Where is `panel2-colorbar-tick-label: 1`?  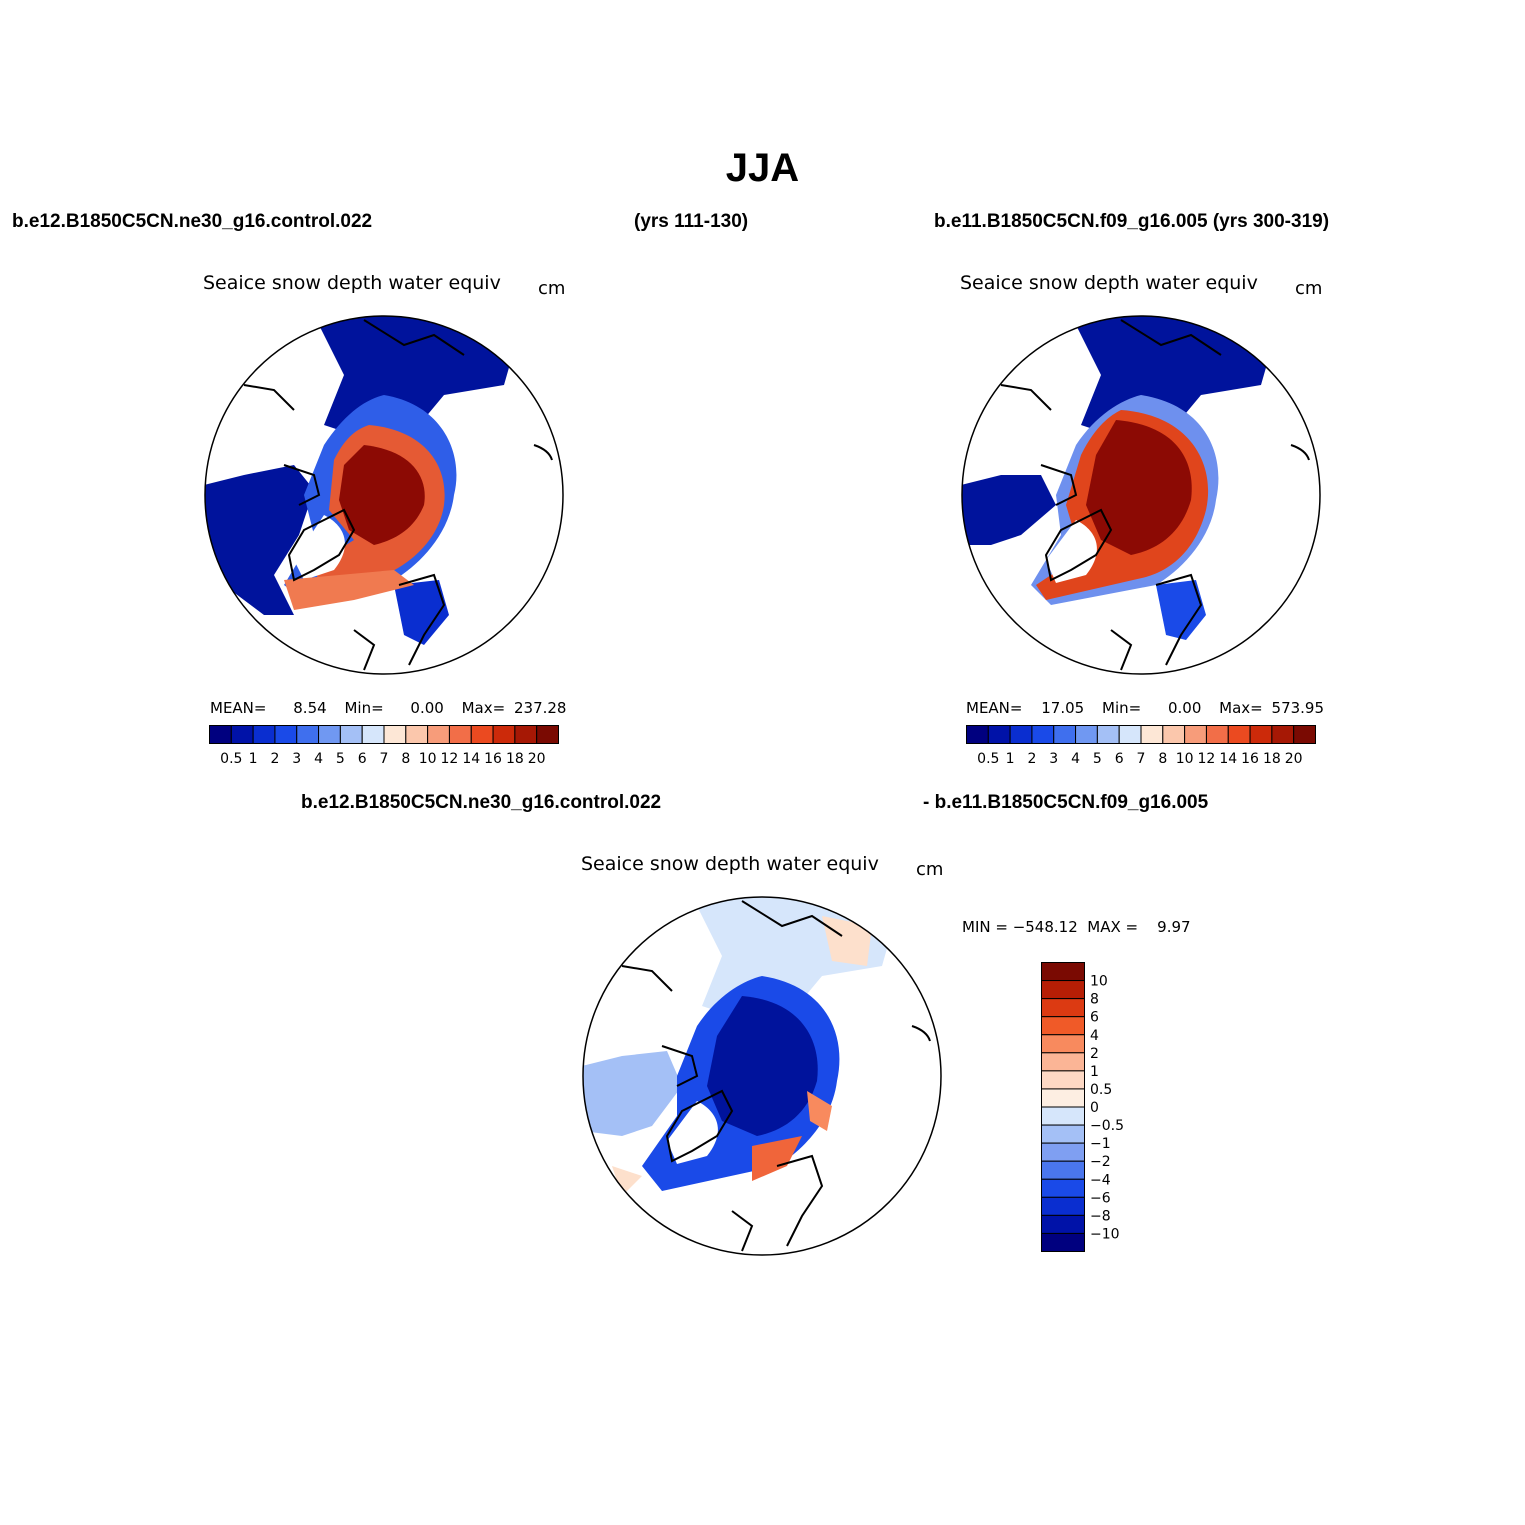 panel2-colorbar-tick-label: 1 is located at coordinates (1010, 759).